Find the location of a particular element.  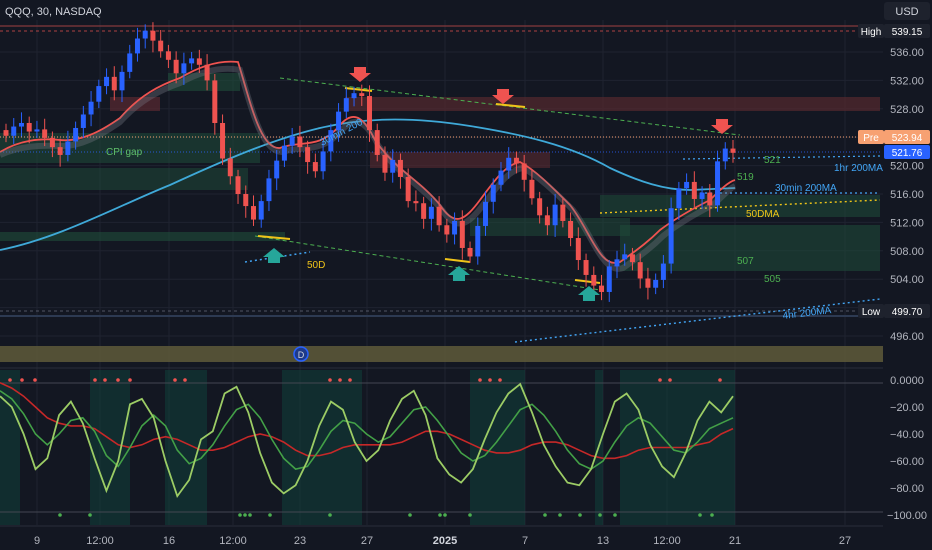

high-price: 539.15 is located at coordinates (907, 32).